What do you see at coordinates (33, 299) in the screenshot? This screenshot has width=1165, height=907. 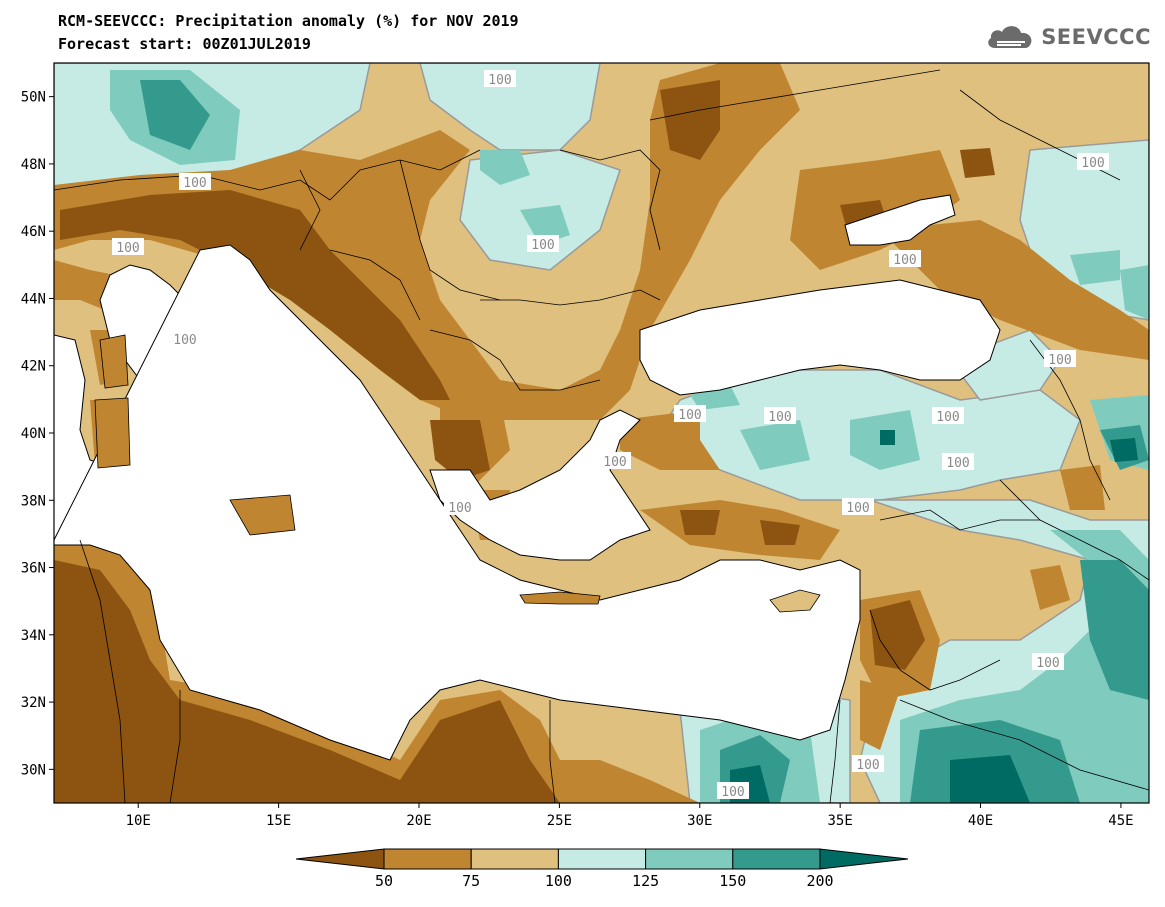 I see `lat-tick-label: 44N` at bounding box center [33, 299].